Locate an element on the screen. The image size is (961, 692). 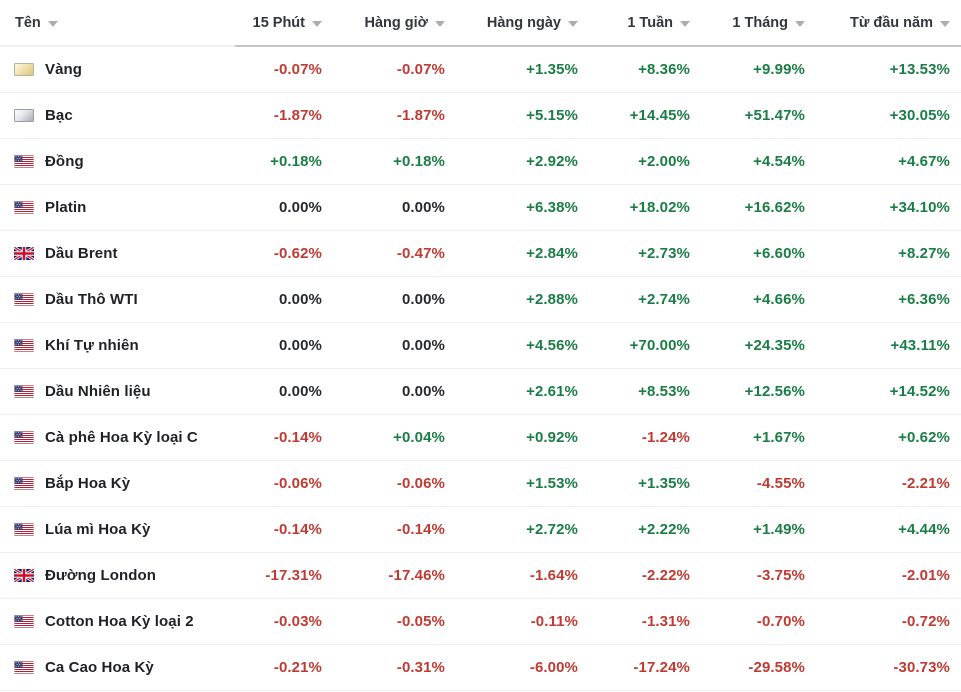
asset-name-cell: Đồng is located at coordinates (117, 161).